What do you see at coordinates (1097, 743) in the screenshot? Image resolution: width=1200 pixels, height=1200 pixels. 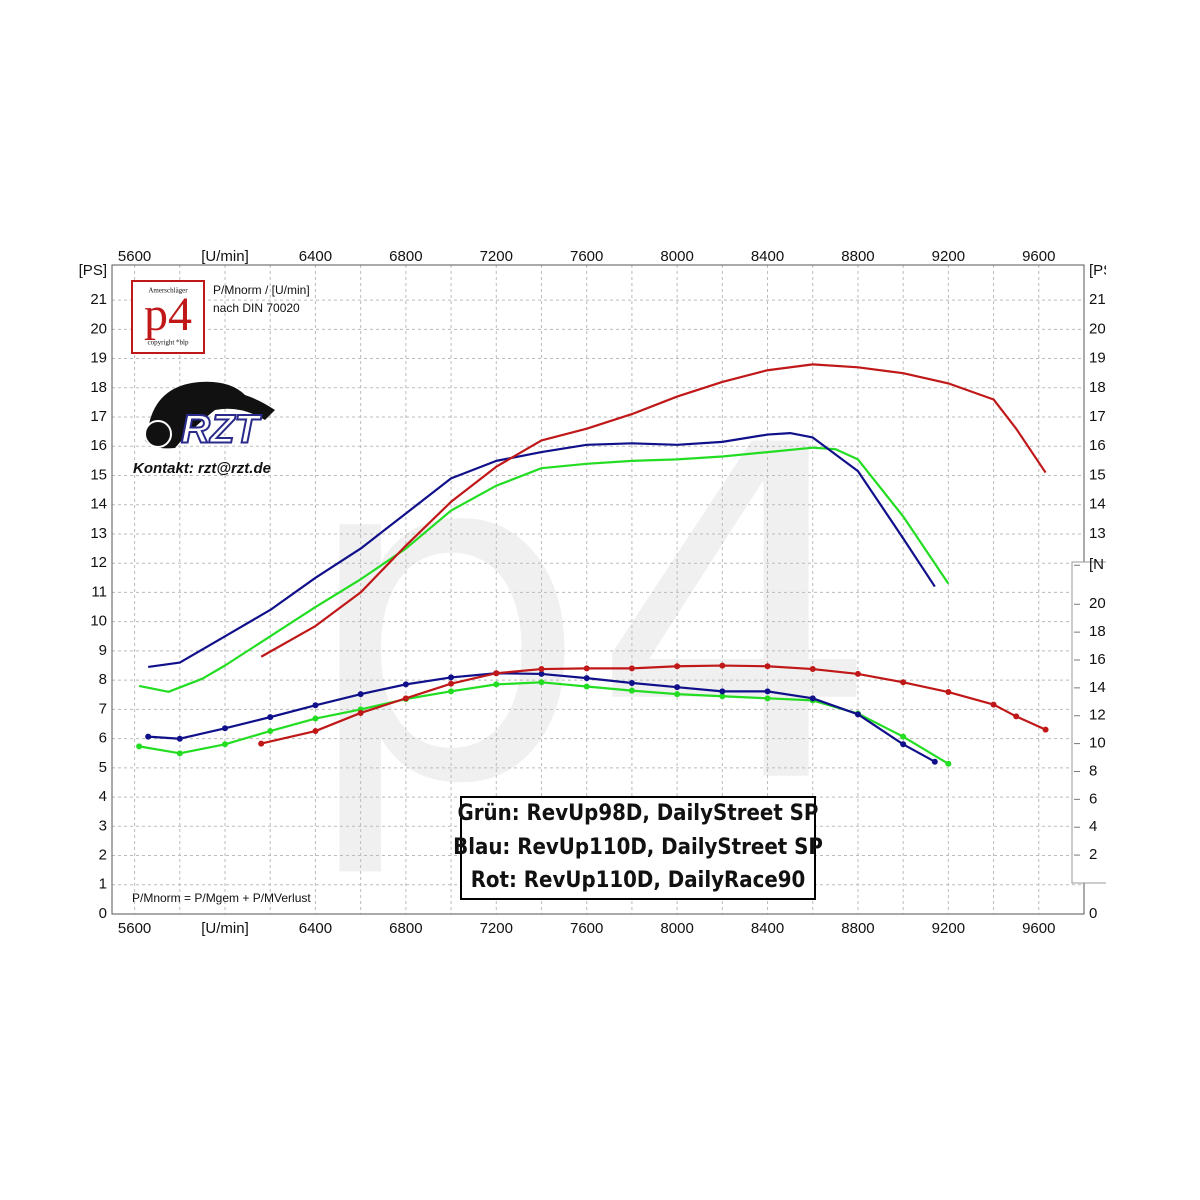 I see `y2-tick-label: 10` at bounding box center [1097, 743].